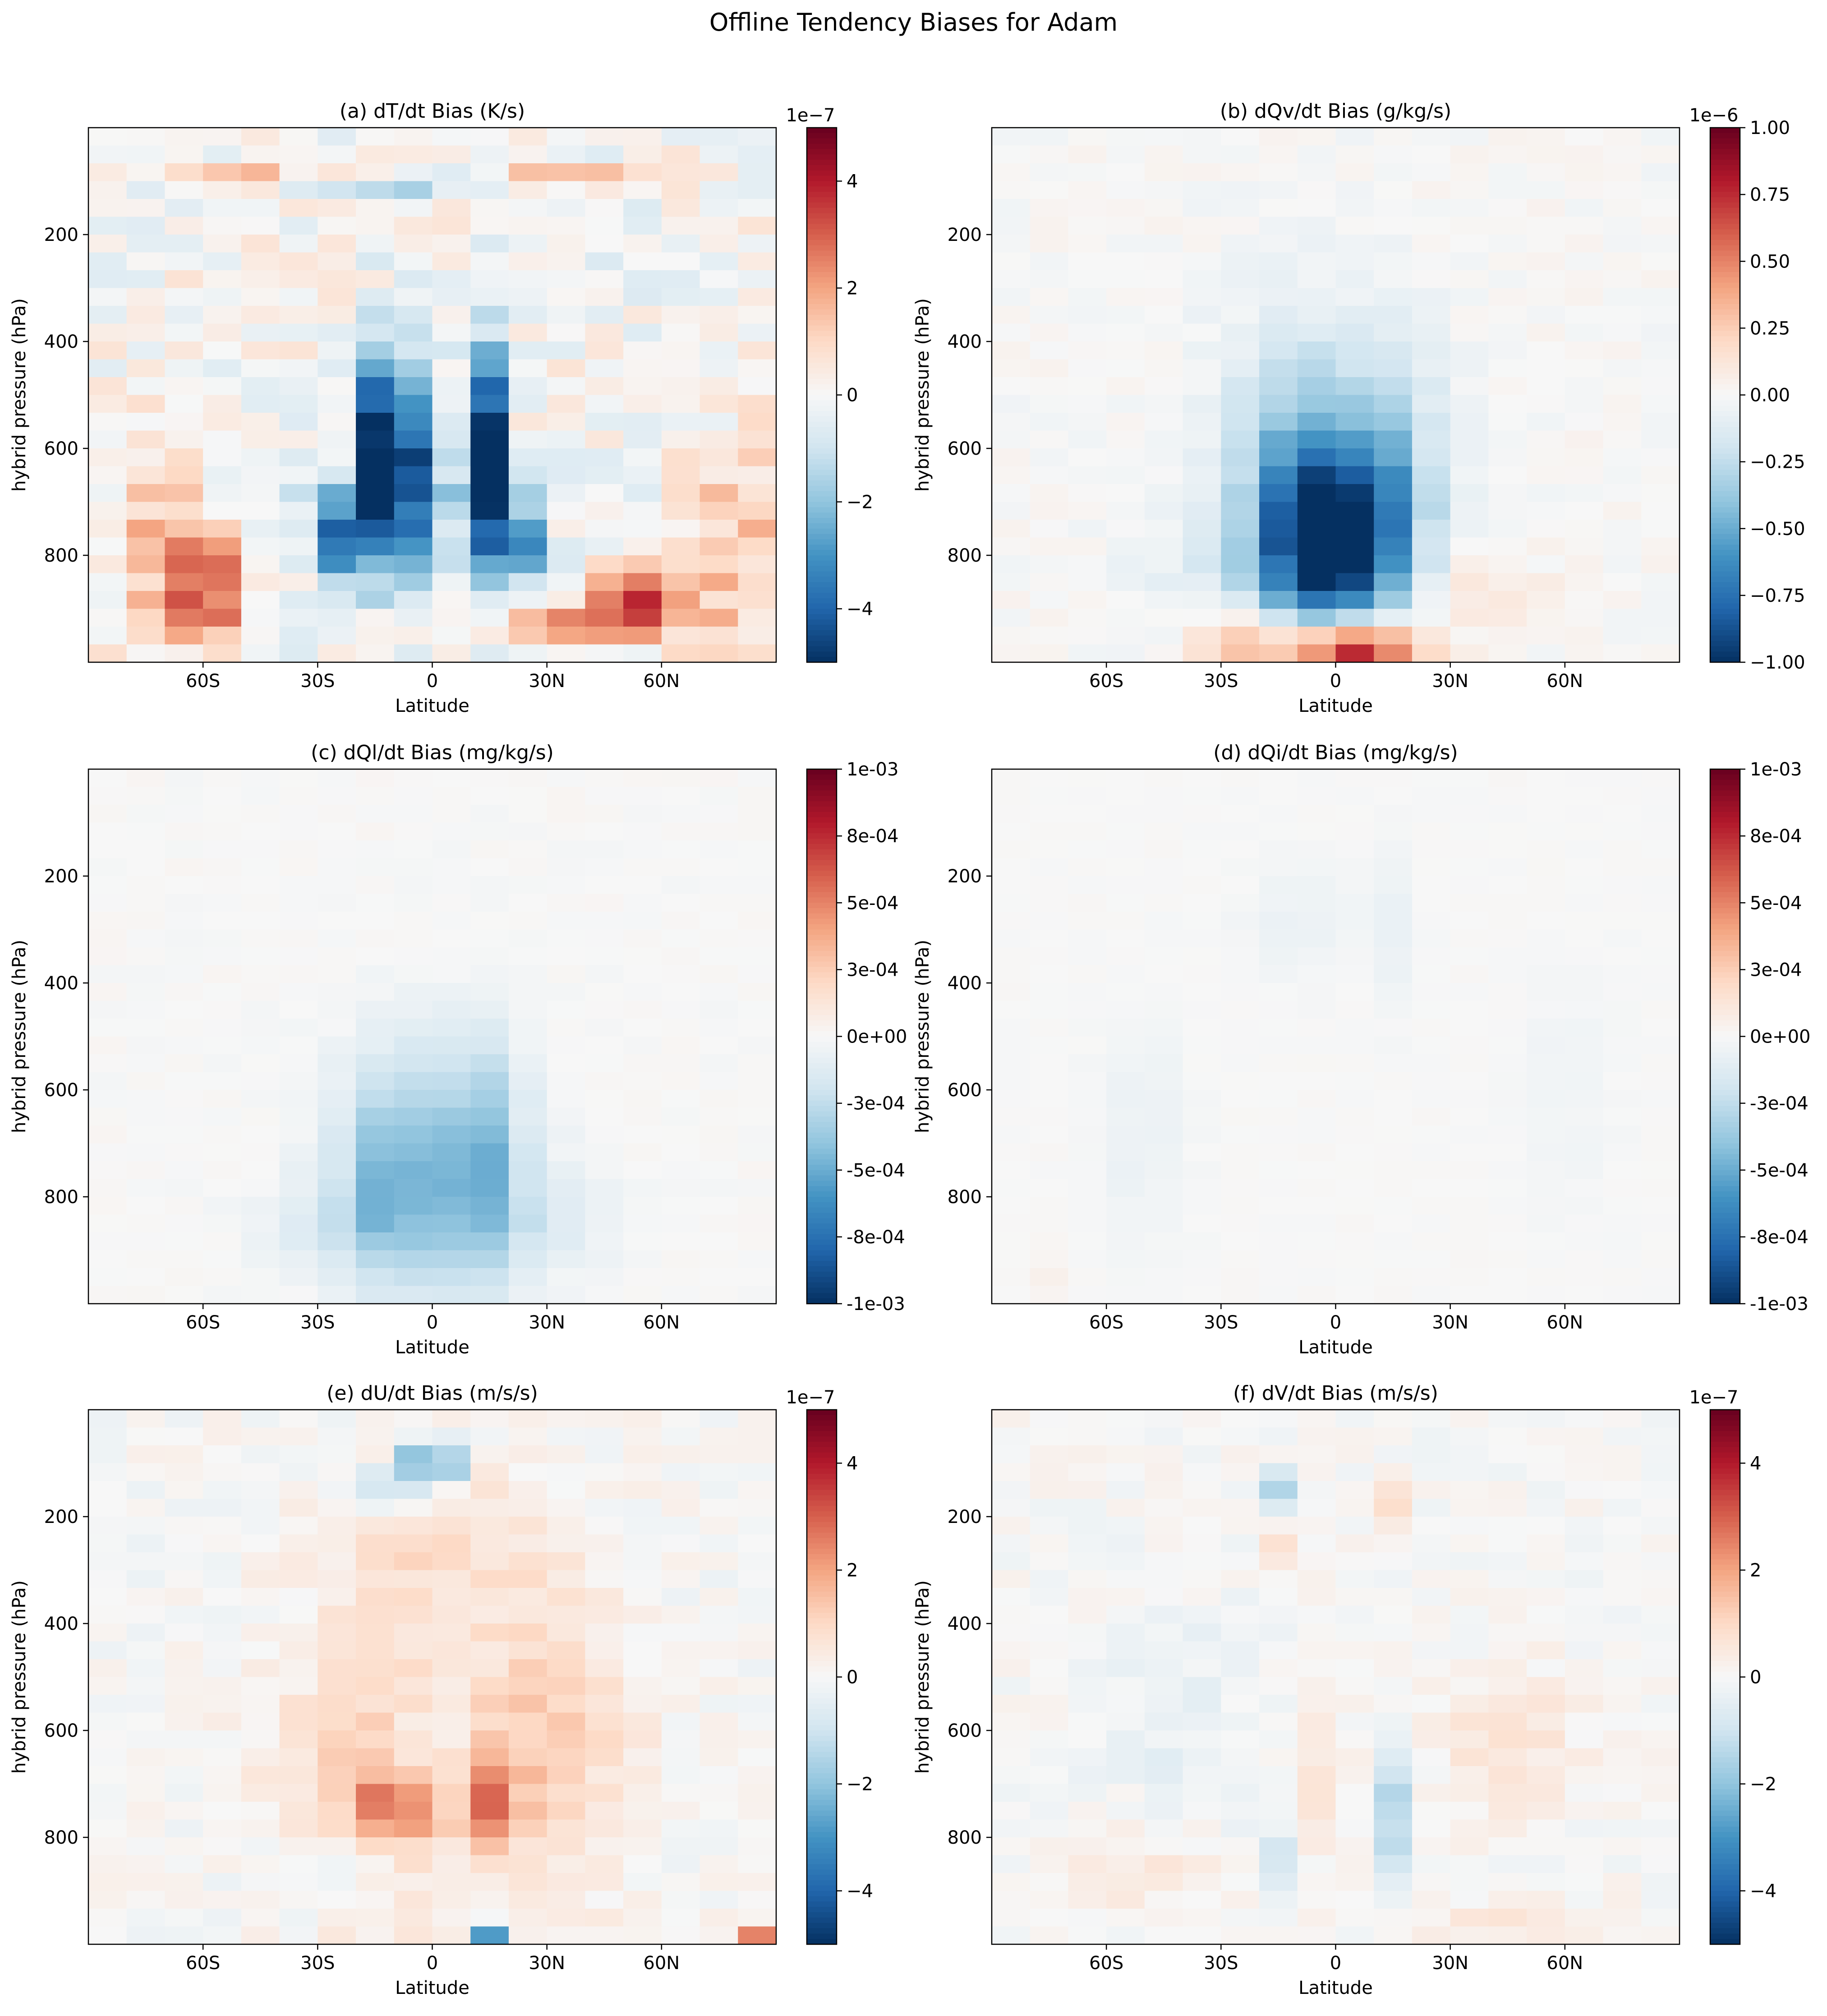 The image size is (1827, 2016). What do you see at coordinates (922, 1677) in the screenshot?
I see `y-axis-label: hybrid pressure (hPa)` at bounding box center [922, 1677].